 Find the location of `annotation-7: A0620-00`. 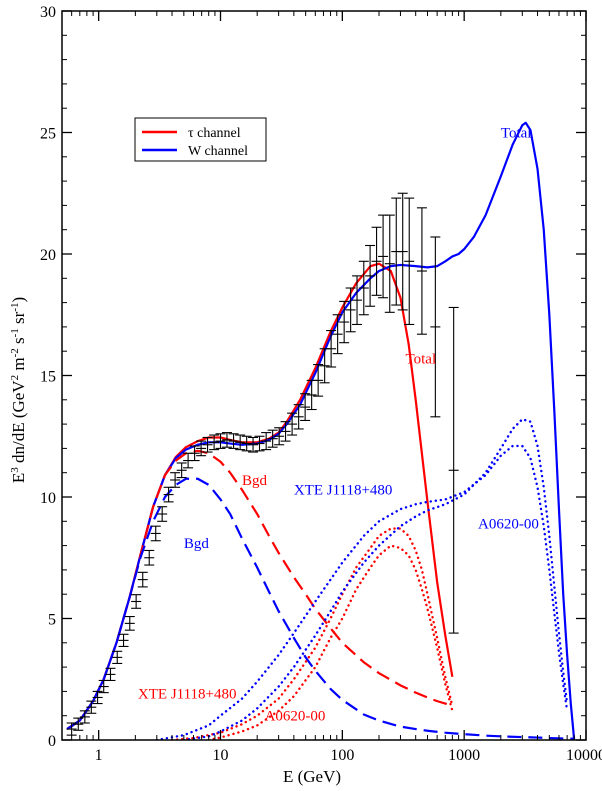

annotation-7: A0620-00 is located at coordinates (295, 717).